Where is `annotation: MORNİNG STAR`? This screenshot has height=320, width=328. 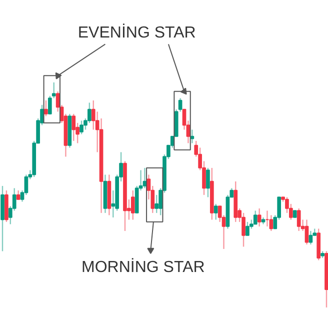
annotation: MORNİNG STAR is located at coordinates (143, 267).